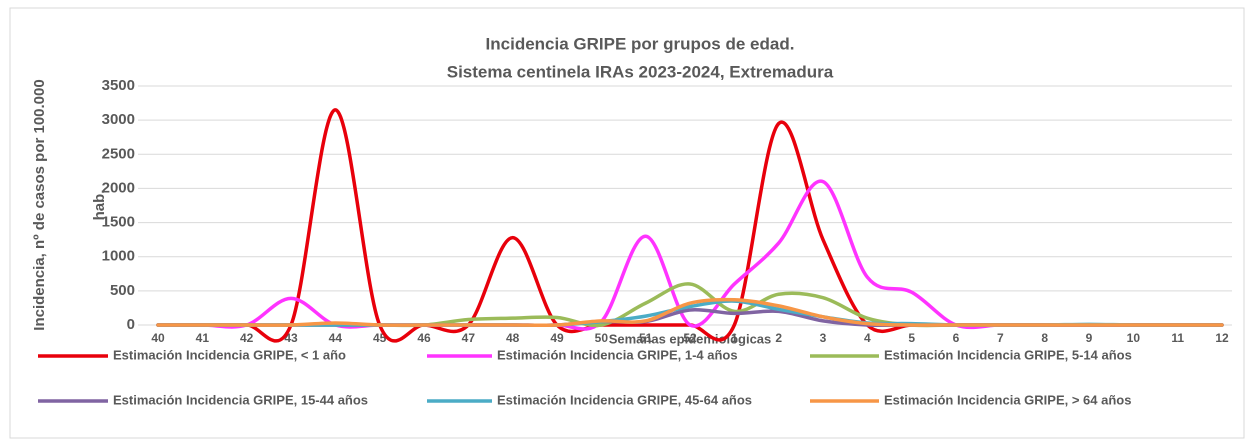  Describe the element at coordinates (1000, 338) in the screenshot. I see `x-tick-label: 7` at that location.